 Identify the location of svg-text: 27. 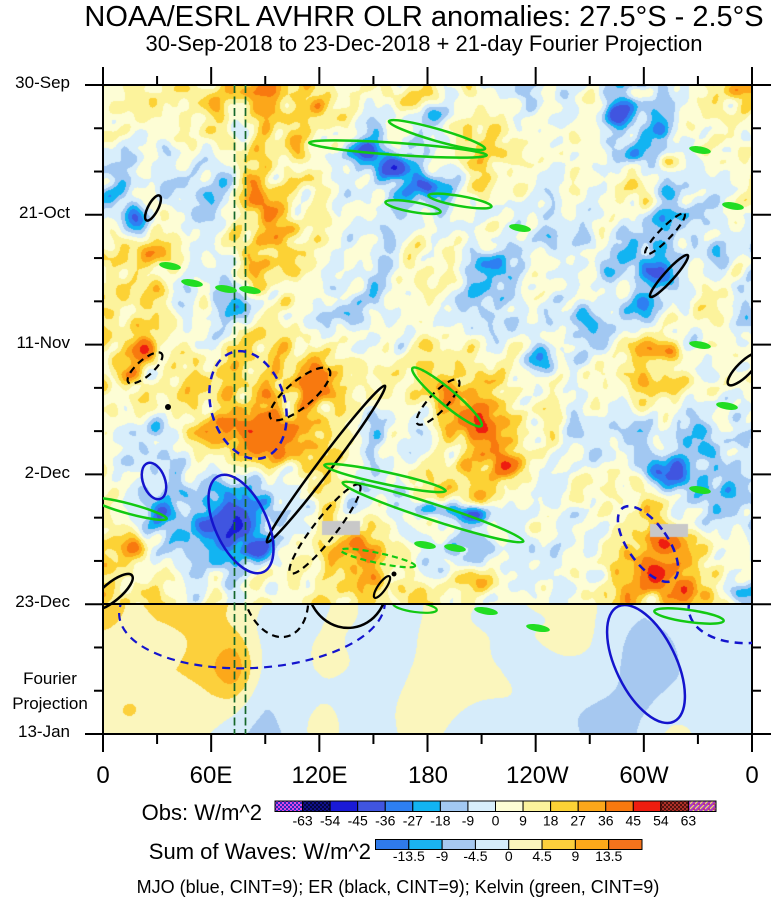
(578, 821).